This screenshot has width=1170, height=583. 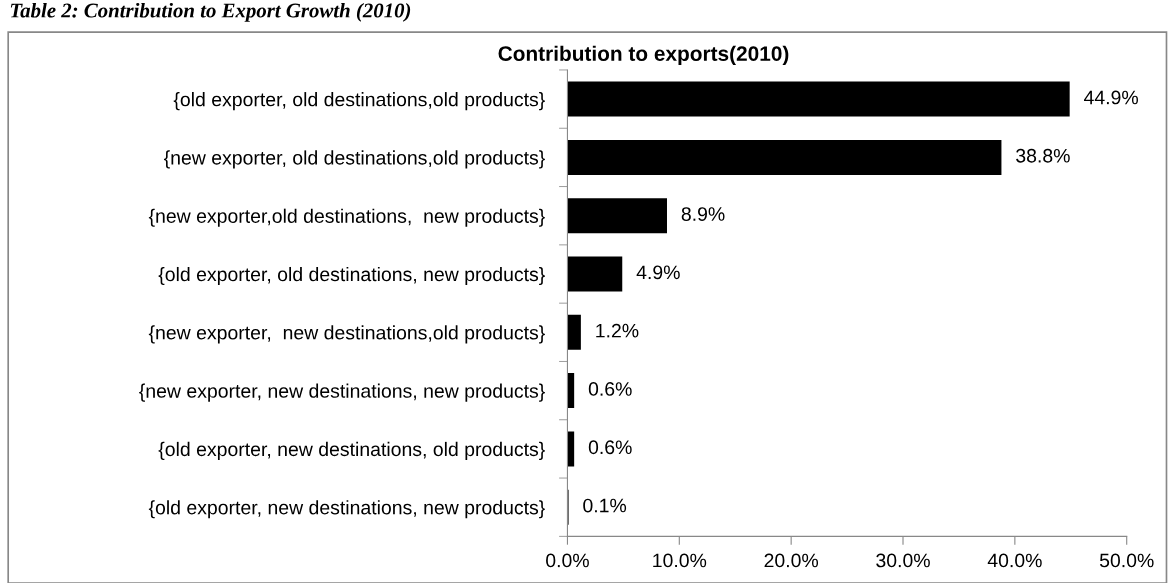 What do you see at coordinates (1014, 560) in the screenshot?
I see `x-tick-label: 40.0%` at bounding box center [1014, 560].